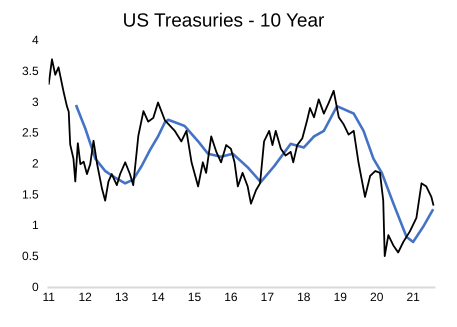 Image resolution: width=457 pixels, height=327 pixels. Describe the element at coordinates (267, 297) in the screenshot. I see `x-tick-label: 17` at that location.